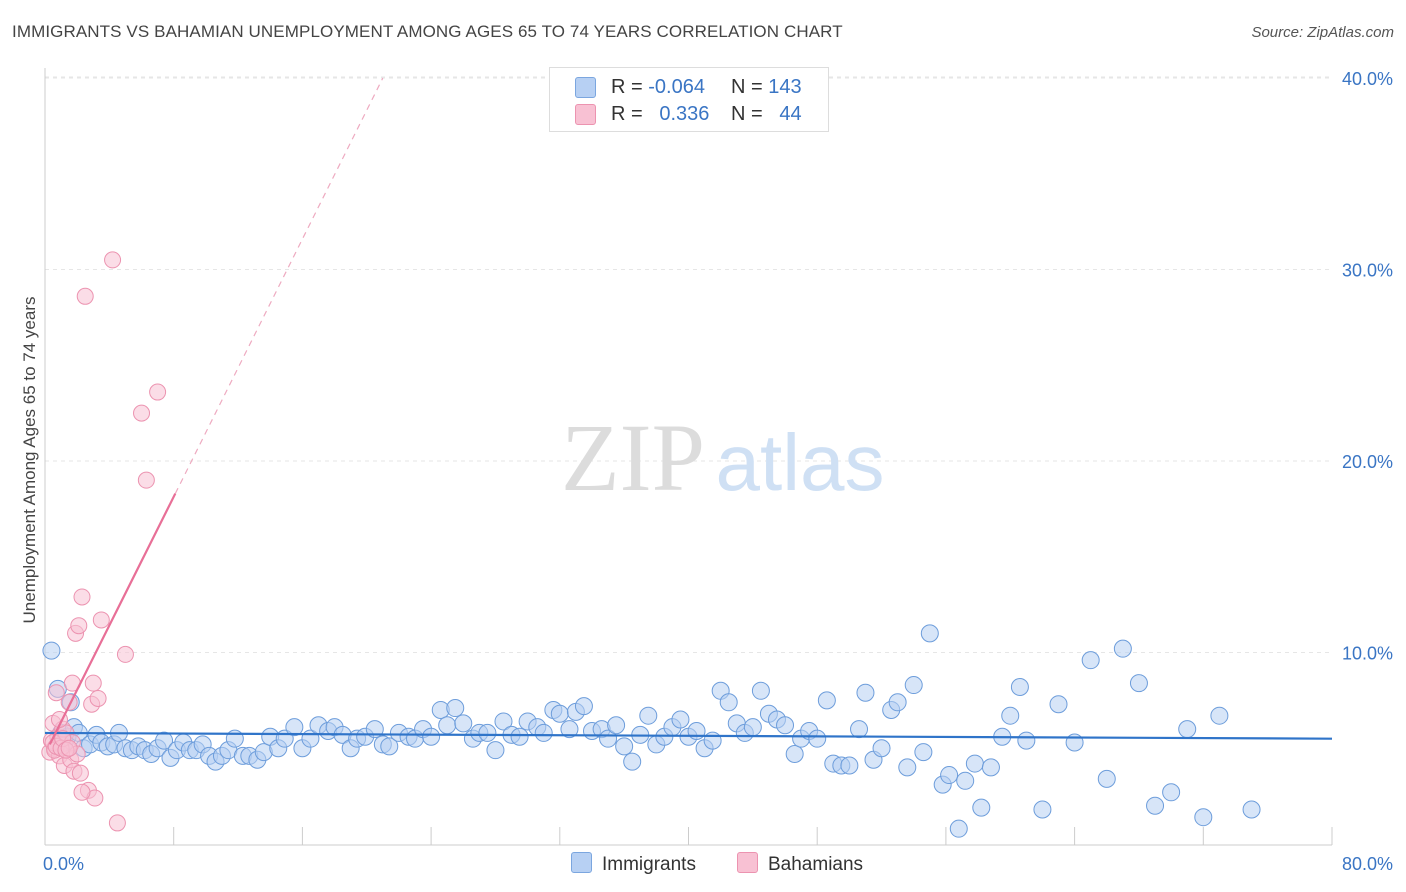  What do you see at coordinates (1322, 32) in the screenshot?
I see `source-label: Source: ZipAtlas.com` at bounding box center [1322, 32].